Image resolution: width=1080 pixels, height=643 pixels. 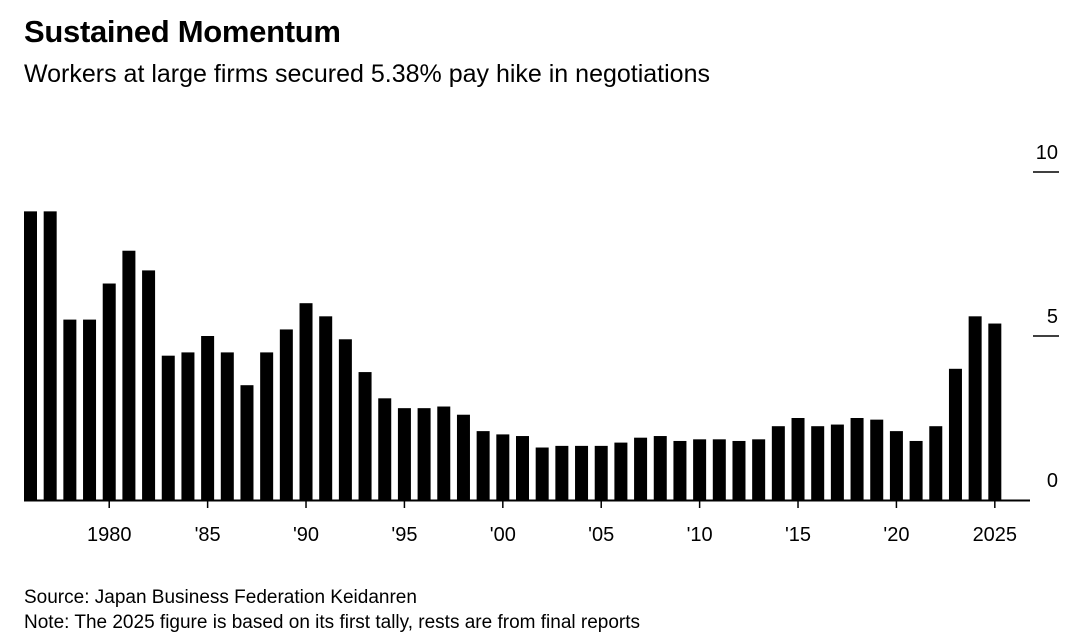 What do you see at coordinates (345, 419) in the screenshot?
I see `bar-1992` at bounding box center [345, 419].